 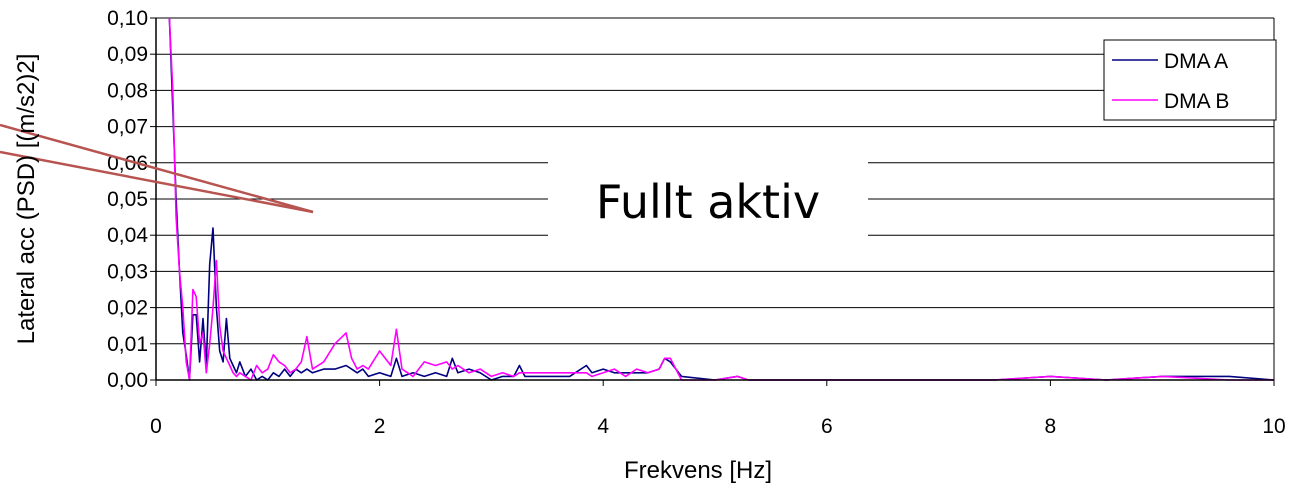 I want to click on legend-label-dma-a: DMA A, so click(x=1196, y=61).